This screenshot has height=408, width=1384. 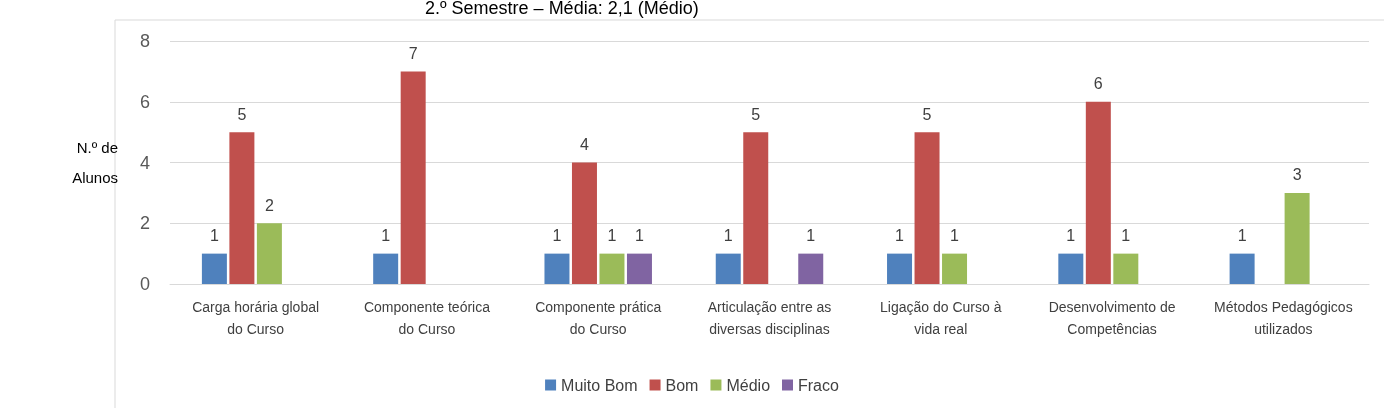 I want to click on legend-label: Muito Bom, so click(x=599, y=385).